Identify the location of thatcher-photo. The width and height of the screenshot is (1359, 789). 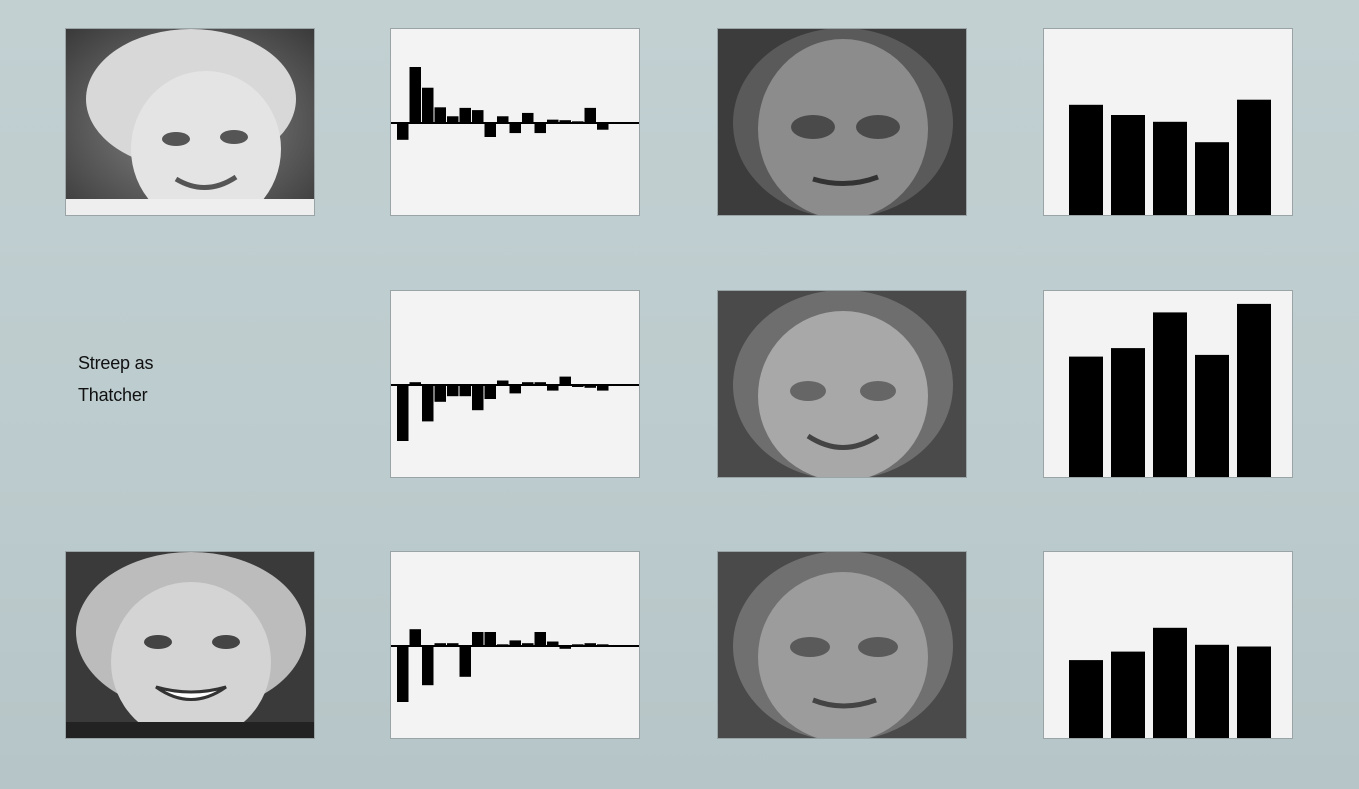
(190, 122).